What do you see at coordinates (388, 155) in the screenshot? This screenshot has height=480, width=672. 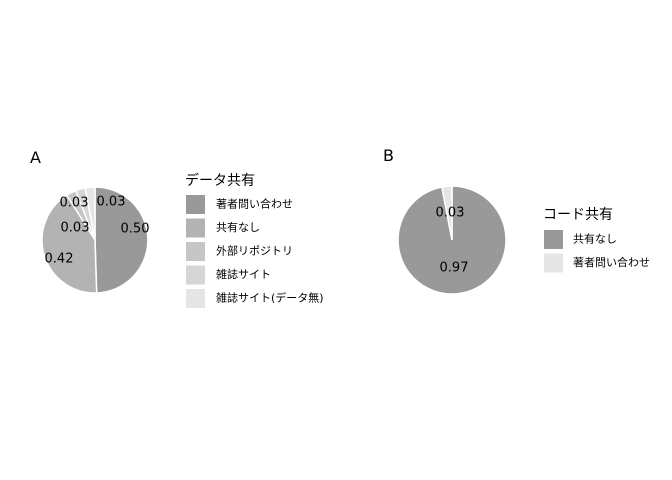 I see `panel-label-b: B` at bounding box center [388, 155].